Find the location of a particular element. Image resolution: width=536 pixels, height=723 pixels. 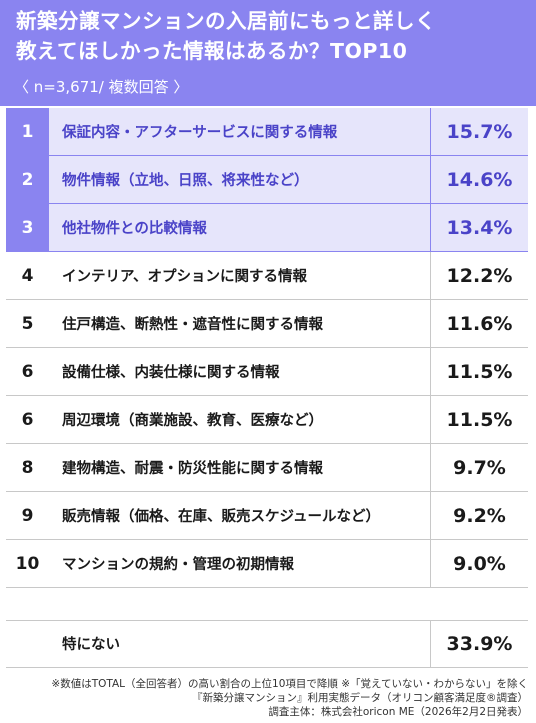

value-cell: 15.7% is located at coordinates (479, 131).